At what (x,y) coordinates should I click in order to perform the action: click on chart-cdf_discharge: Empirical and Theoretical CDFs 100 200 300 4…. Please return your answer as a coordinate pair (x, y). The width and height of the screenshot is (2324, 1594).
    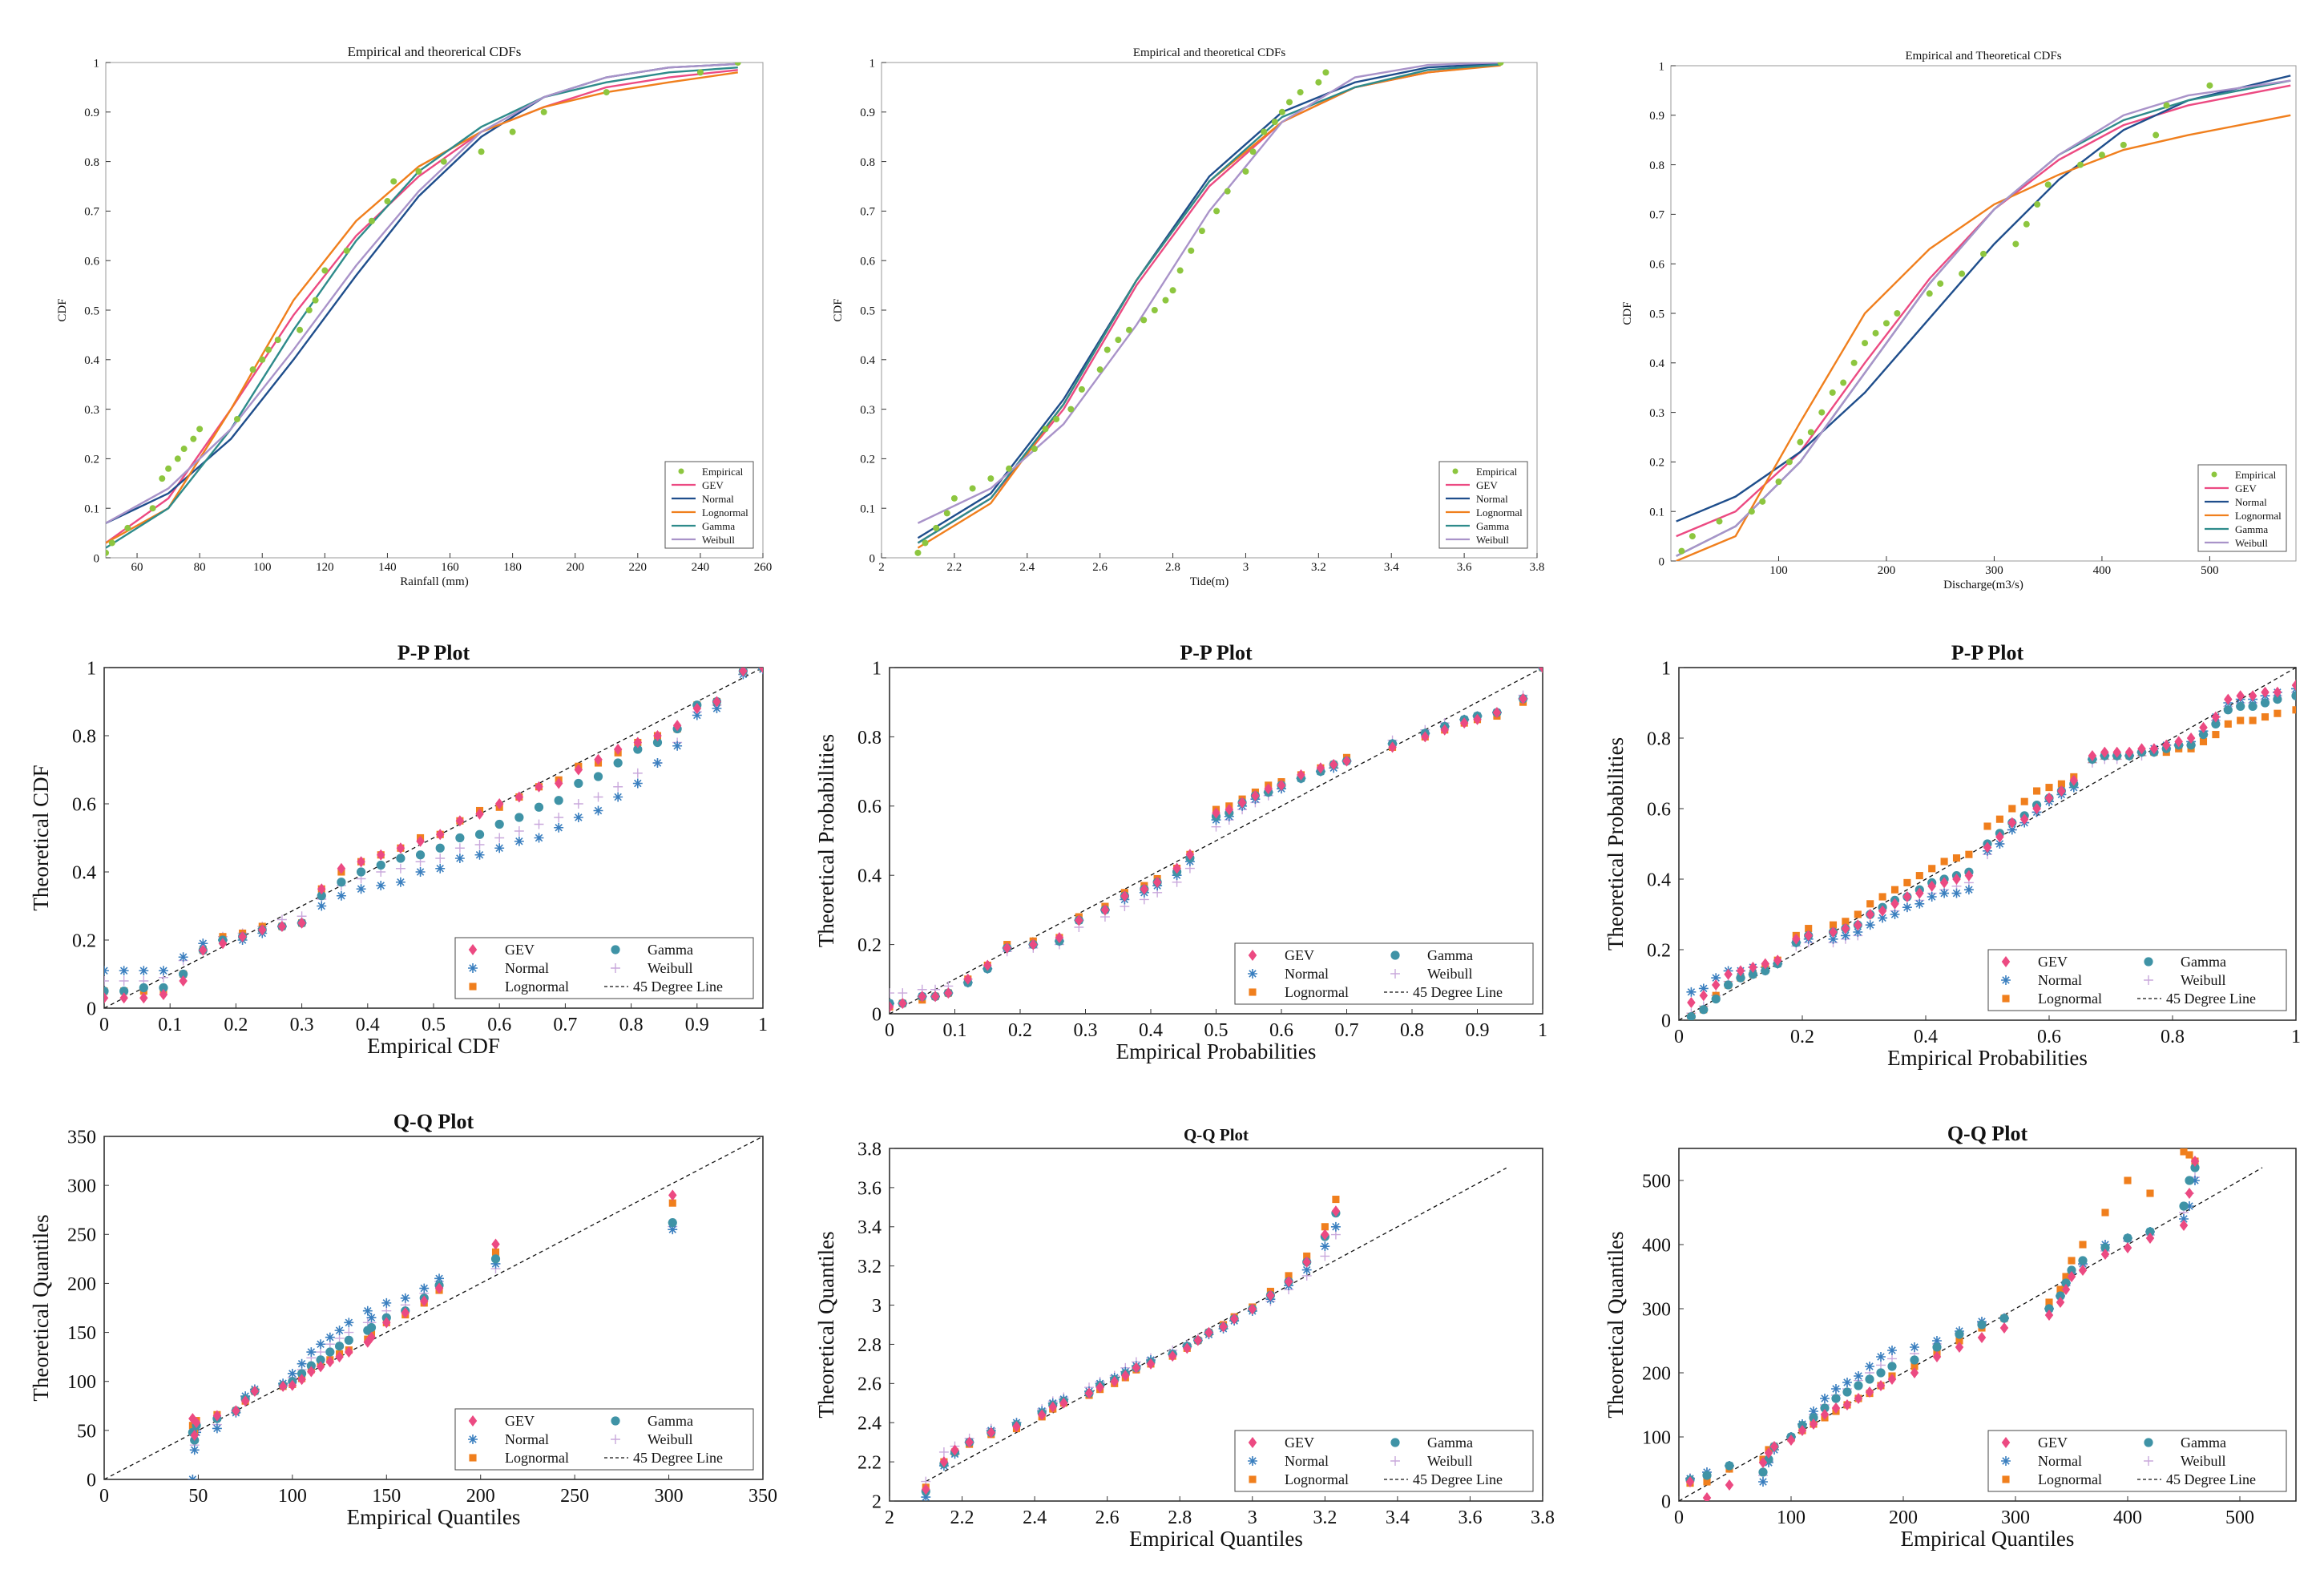
    Looking at the image, I should click on (1959, 320).